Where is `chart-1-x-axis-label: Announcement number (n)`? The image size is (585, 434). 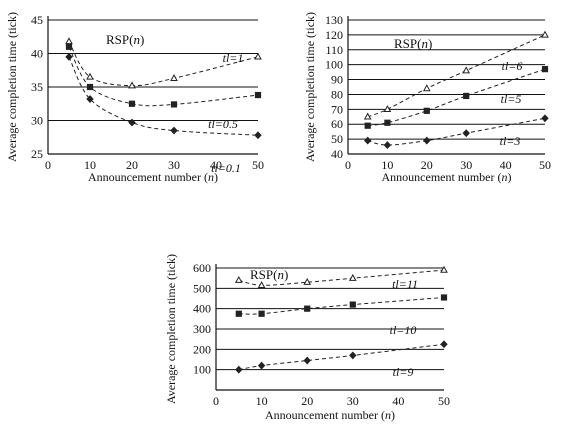
chart-1-x-axis-label: Announcement number (n) is located at coordinates (153, 177).